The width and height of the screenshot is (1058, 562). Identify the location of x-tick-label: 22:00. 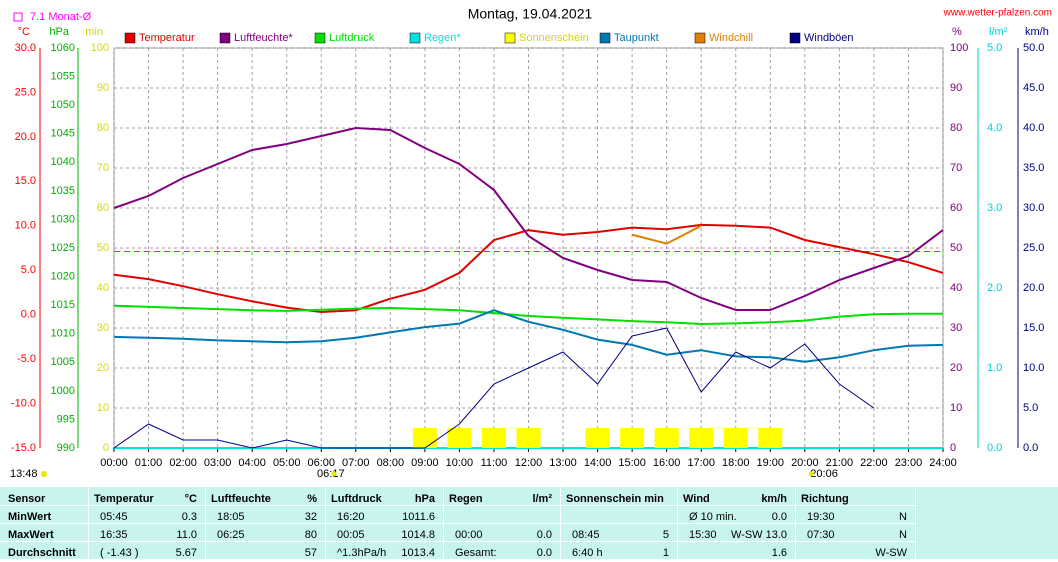
(874, 463).